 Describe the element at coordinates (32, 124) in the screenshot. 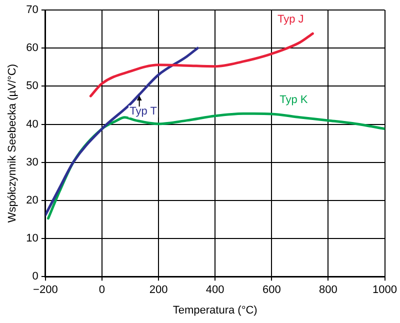

I see `y-tick-label: 40` at that location.